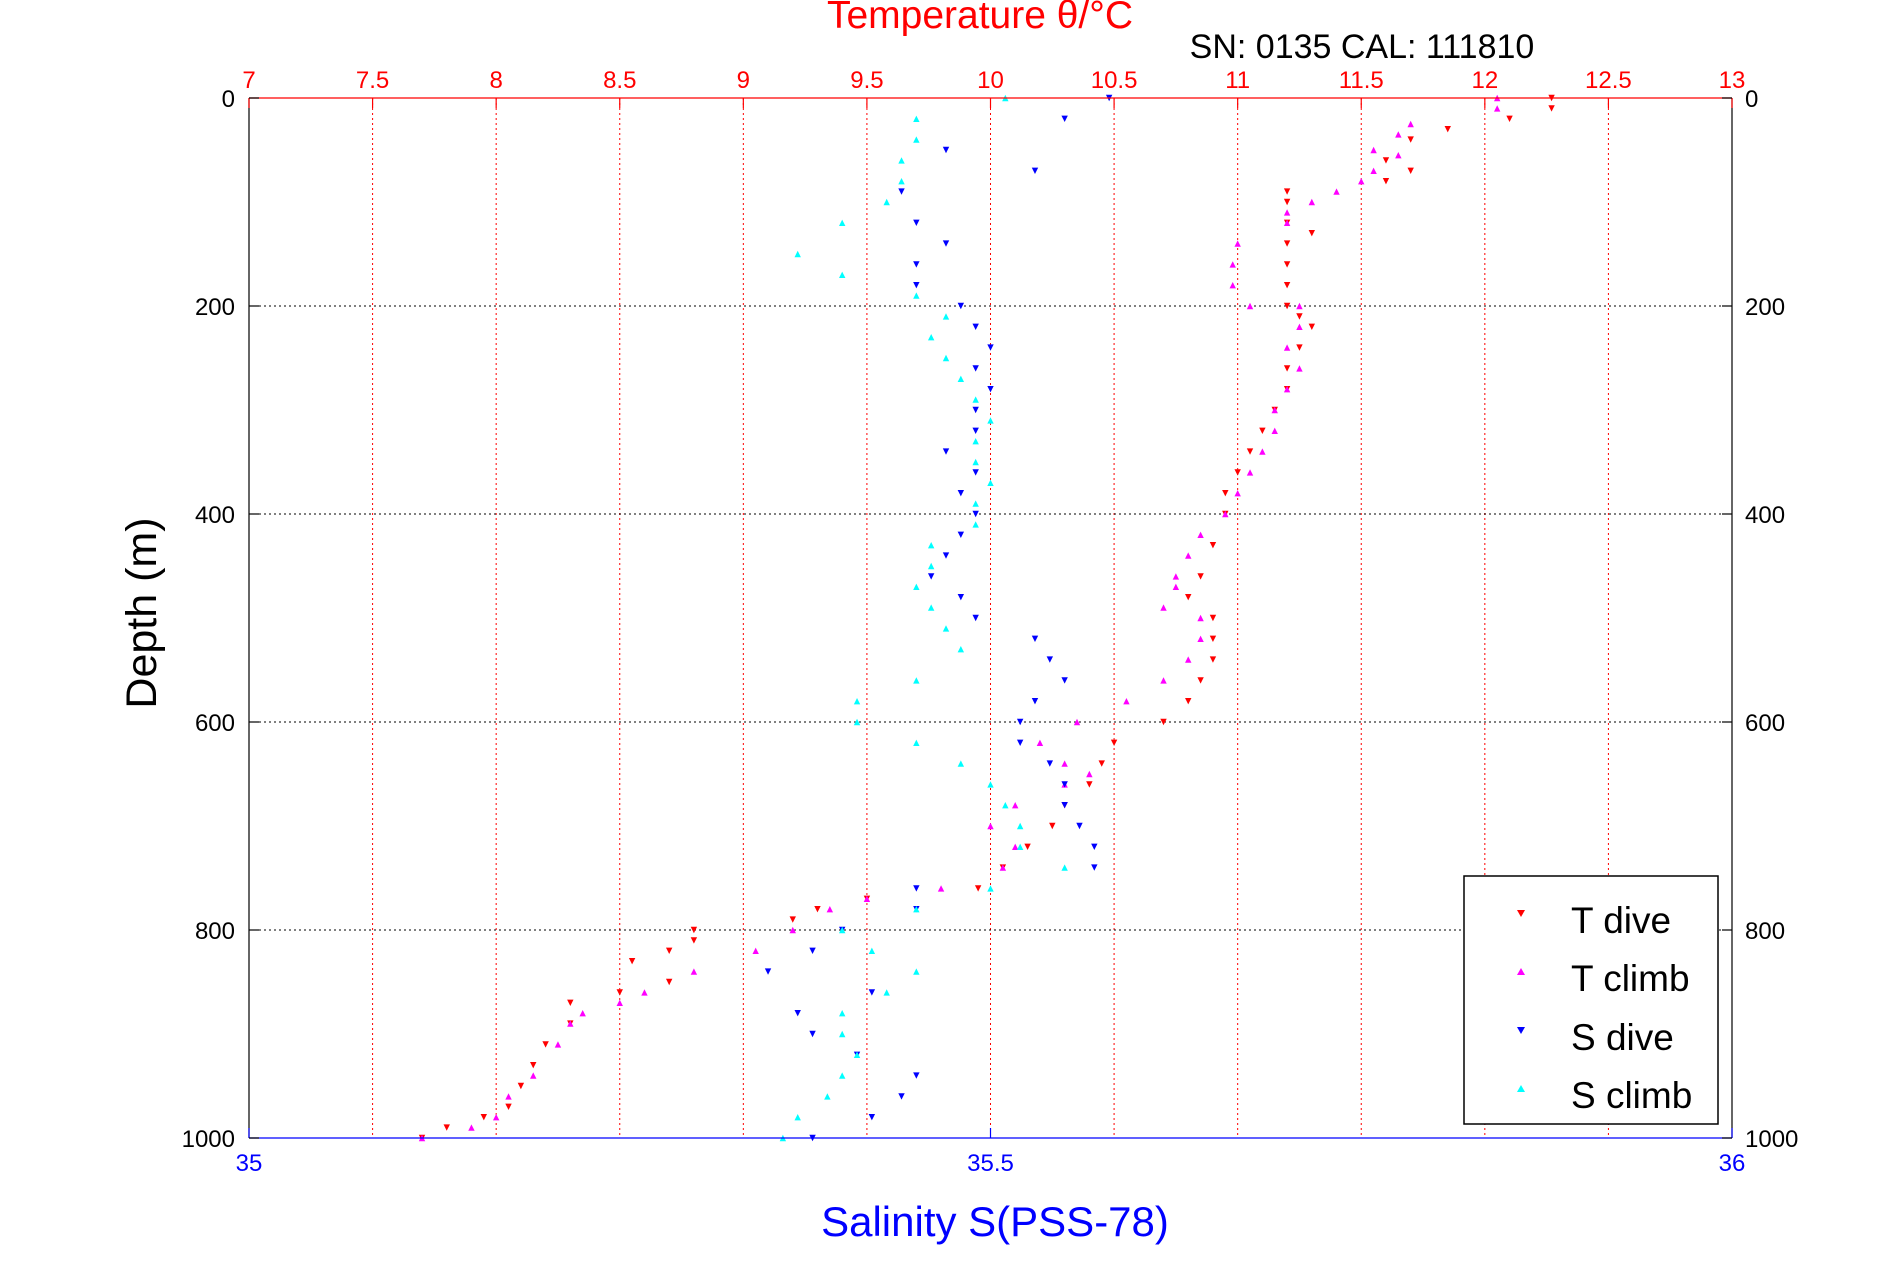 This screenshot has height=1267, width=1891. I want to click on legend-marker-t-dive, so click(1521, 913).